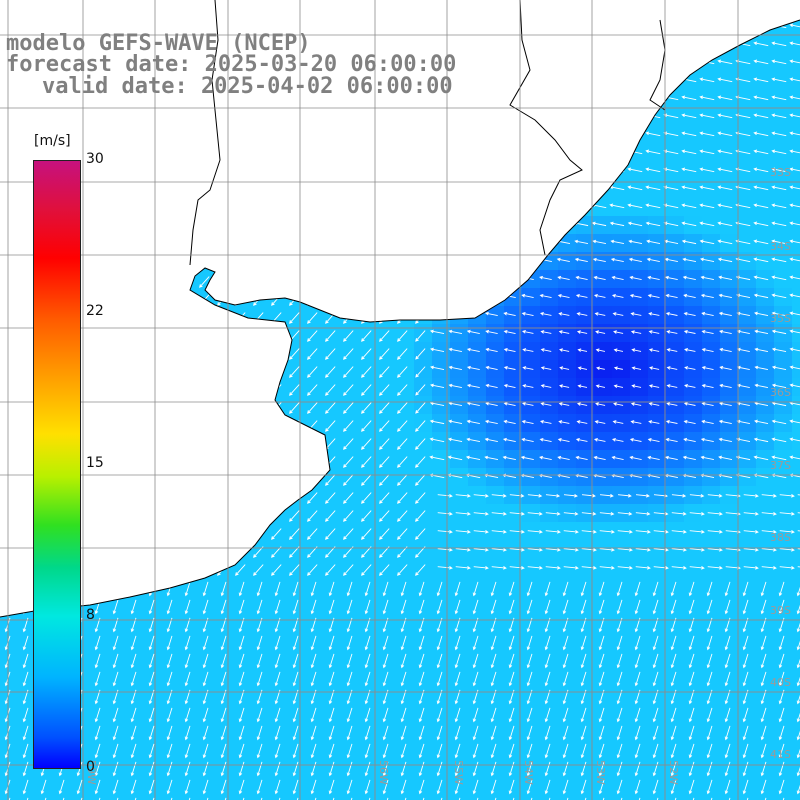  I want to click on lon-label: 52W, so click(673, 772).